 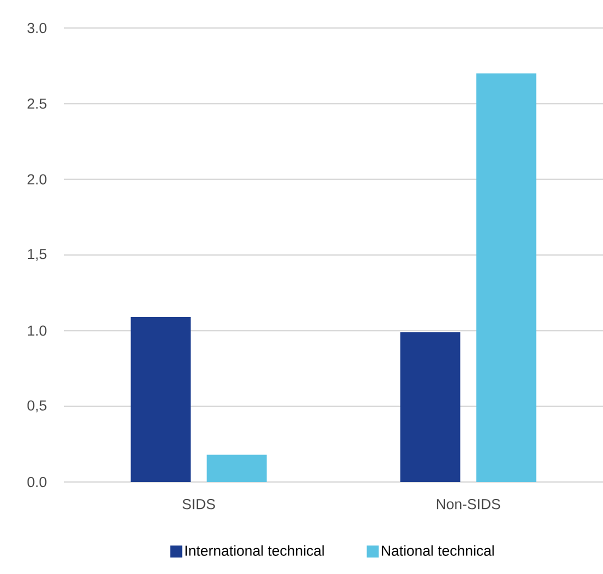 What do you see at coordinates (37, 255) in the screenshot?
I see `y-tick-label: 1,5` at bounding box center [37, 255].